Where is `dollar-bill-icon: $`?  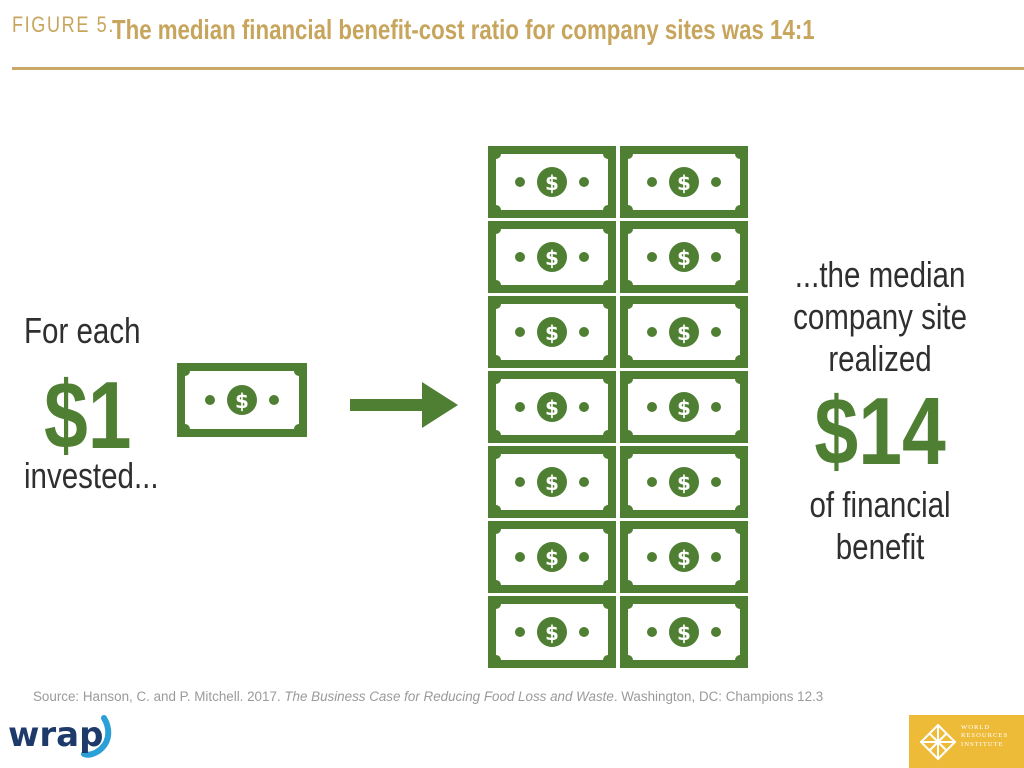
dollar-bill-icon: $ is located at coordinates (242, 400).